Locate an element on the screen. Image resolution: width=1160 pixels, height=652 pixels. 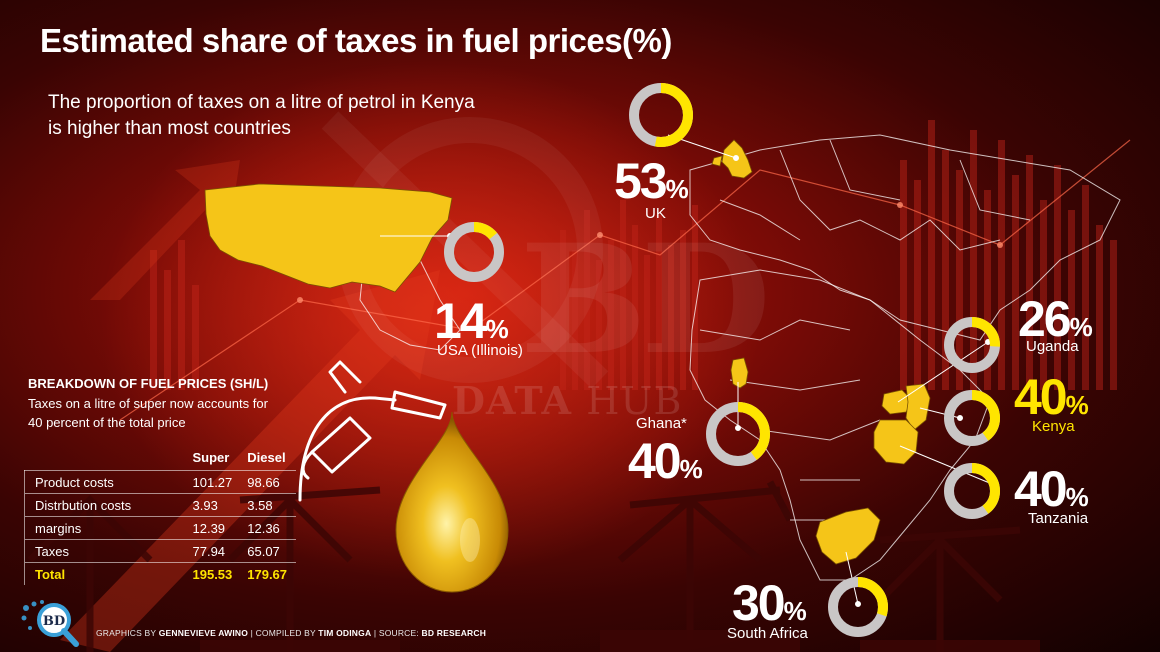
tanzania-shape is located at coordinates (896, 442).